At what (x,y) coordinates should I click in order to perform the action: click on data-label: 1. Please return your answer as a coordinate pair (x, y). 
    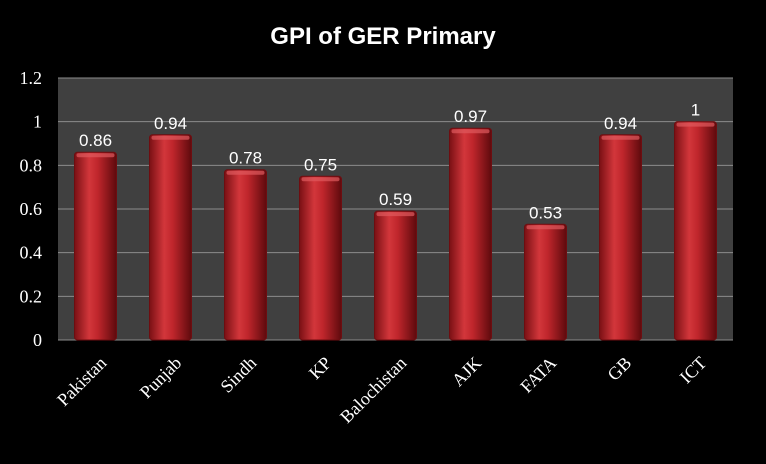
    Looking at the image, I should click on (695, 110).